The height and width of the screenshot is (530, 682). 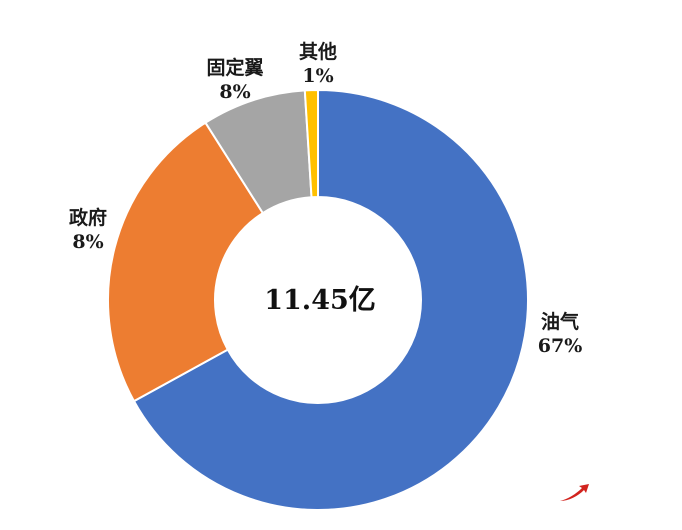 I want to click on slice-name: 其他, so click(x=317, y=52).